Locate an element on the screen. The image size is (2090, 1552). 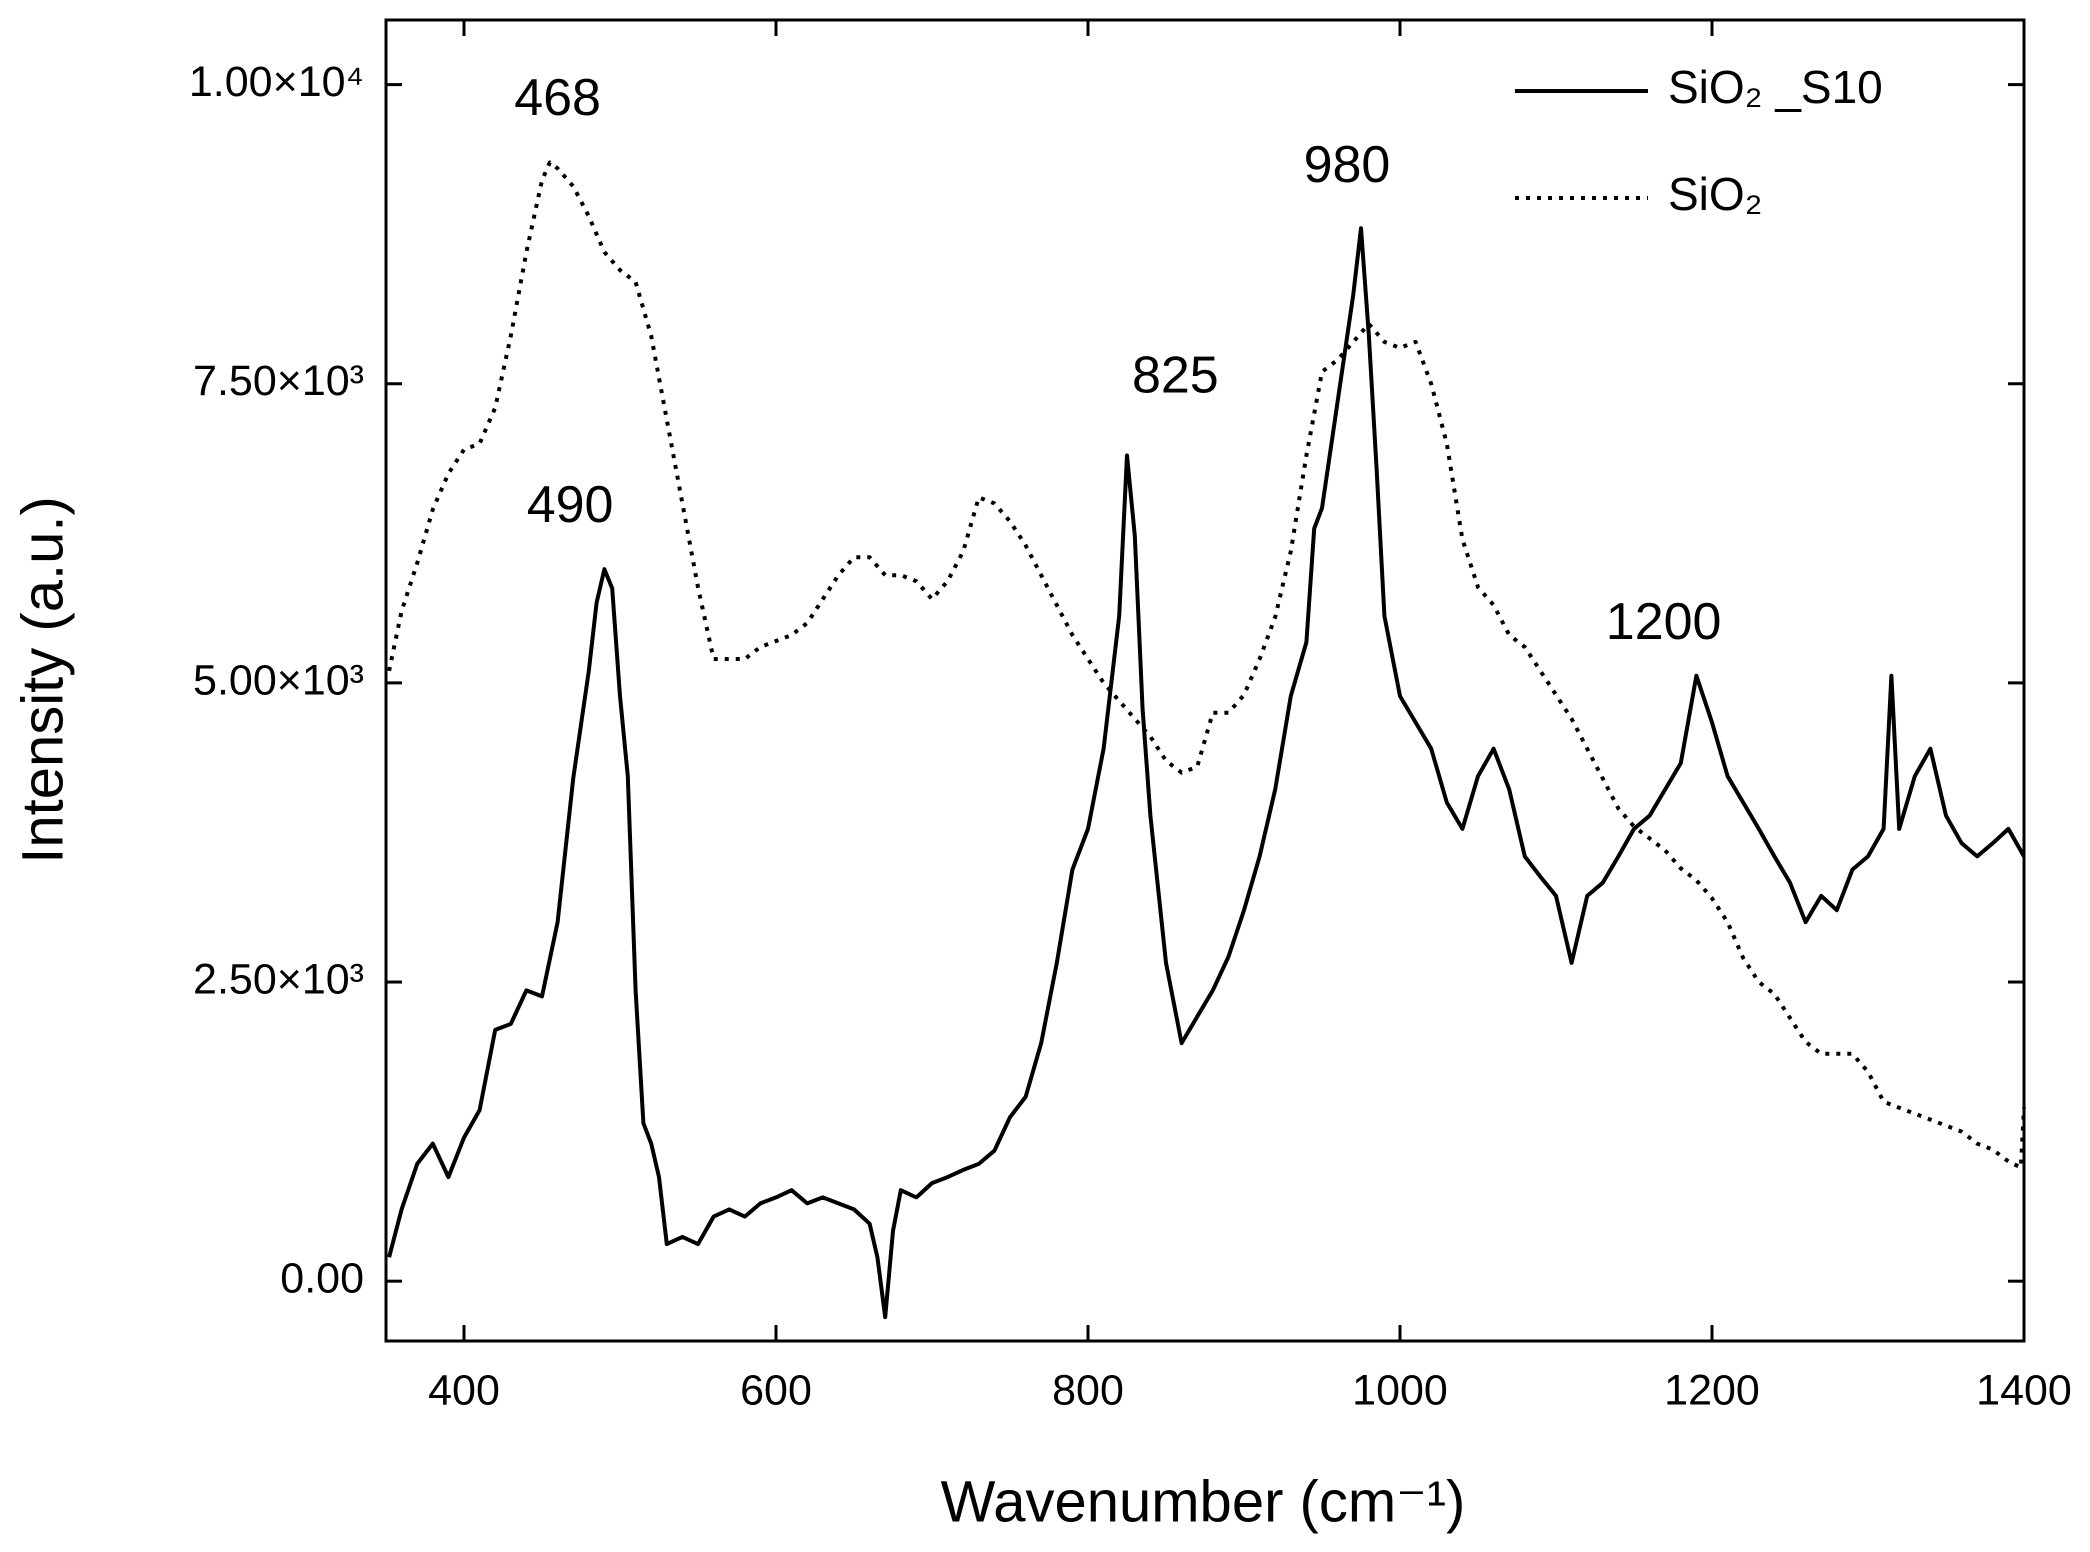
x-tick-label: 1400 is located at coordinates (2024, 1390).